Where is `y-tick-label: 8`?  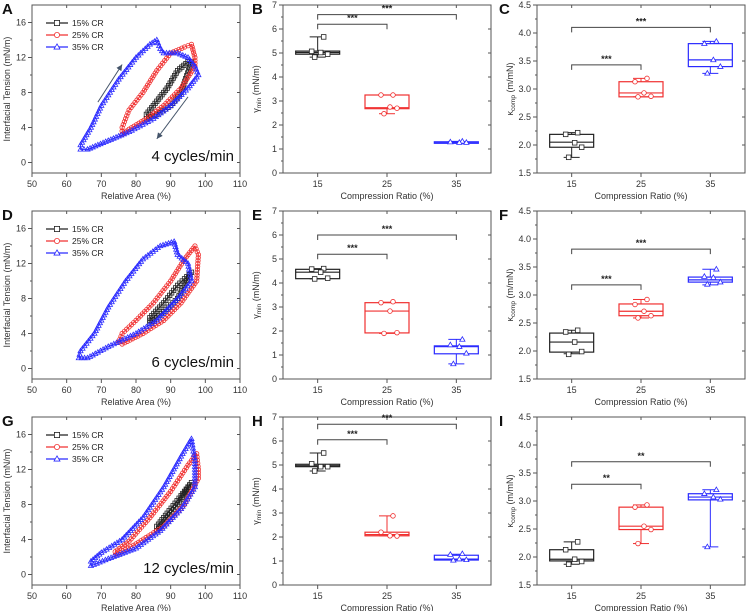 y-tick-label: 8 is located at coordinates (23, 505).